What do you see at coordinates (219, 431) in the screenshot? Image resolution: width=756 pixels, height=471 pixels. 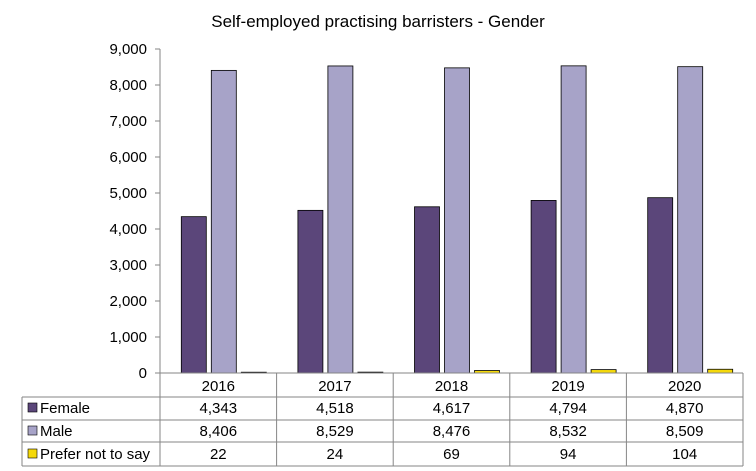 I see `data-label: 8,406` at bounding box center [219, 431].